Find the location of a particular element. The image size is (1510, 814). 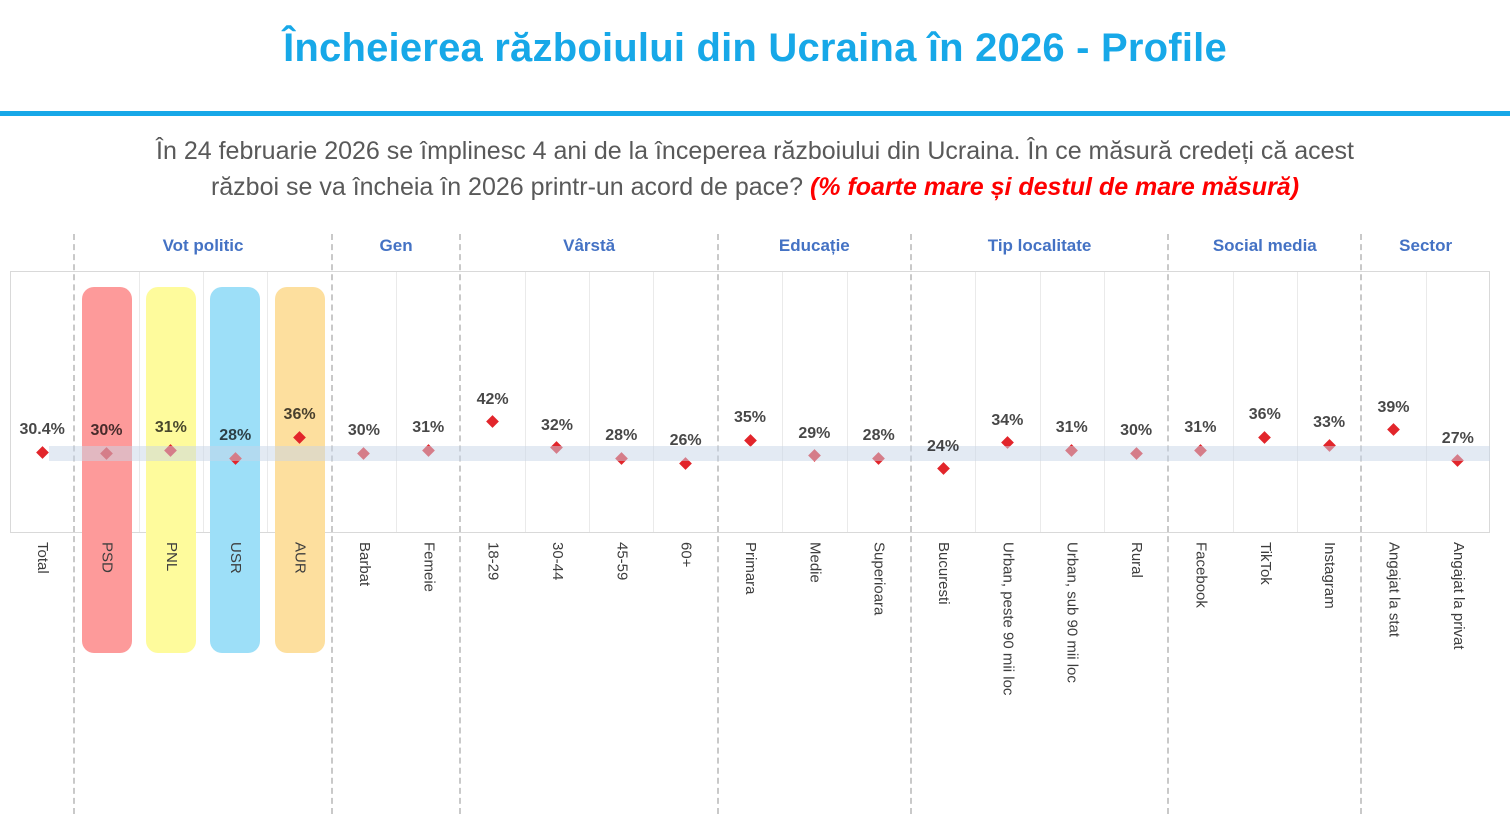

axis-label-45-59: 45-59 is located at coordinates (622, 561).